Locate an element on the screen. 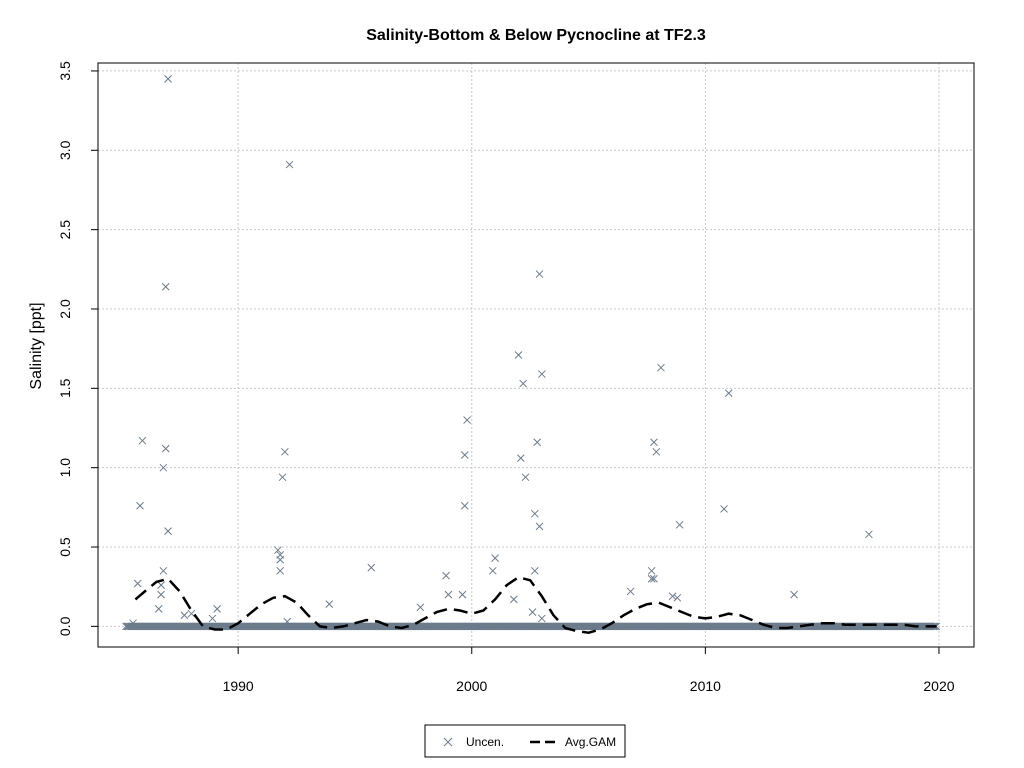  x-tick-label-1: 2000 is located at coordinates (471, 686).